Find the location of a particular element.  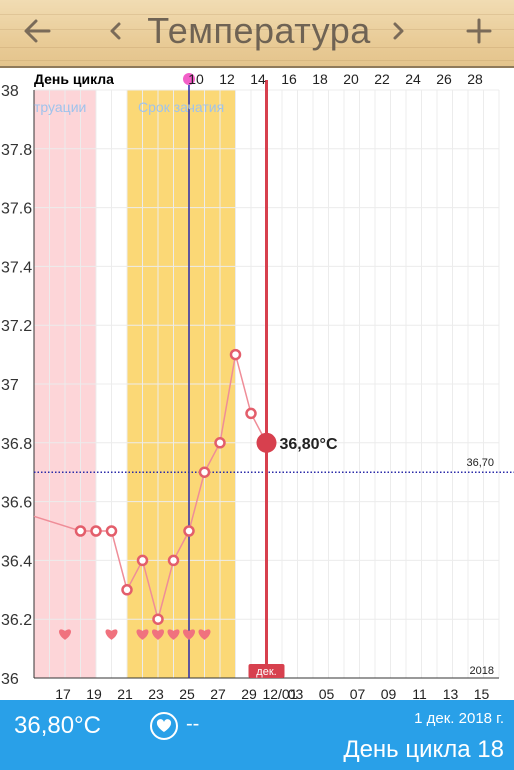

y-tick-label: 37.8 is located at coordinates (16, 150).